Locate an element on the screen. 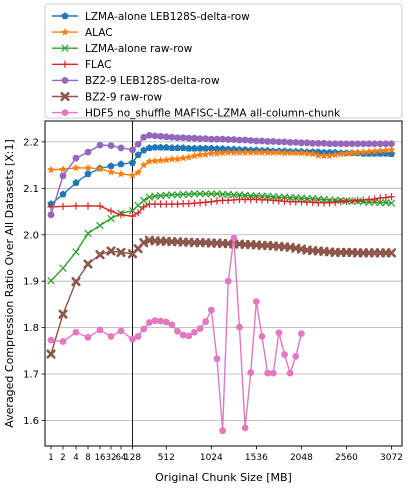 The height and width of the screenshot is (491, 415). x-tick-label: 8 is located at coordinates (87, 458).